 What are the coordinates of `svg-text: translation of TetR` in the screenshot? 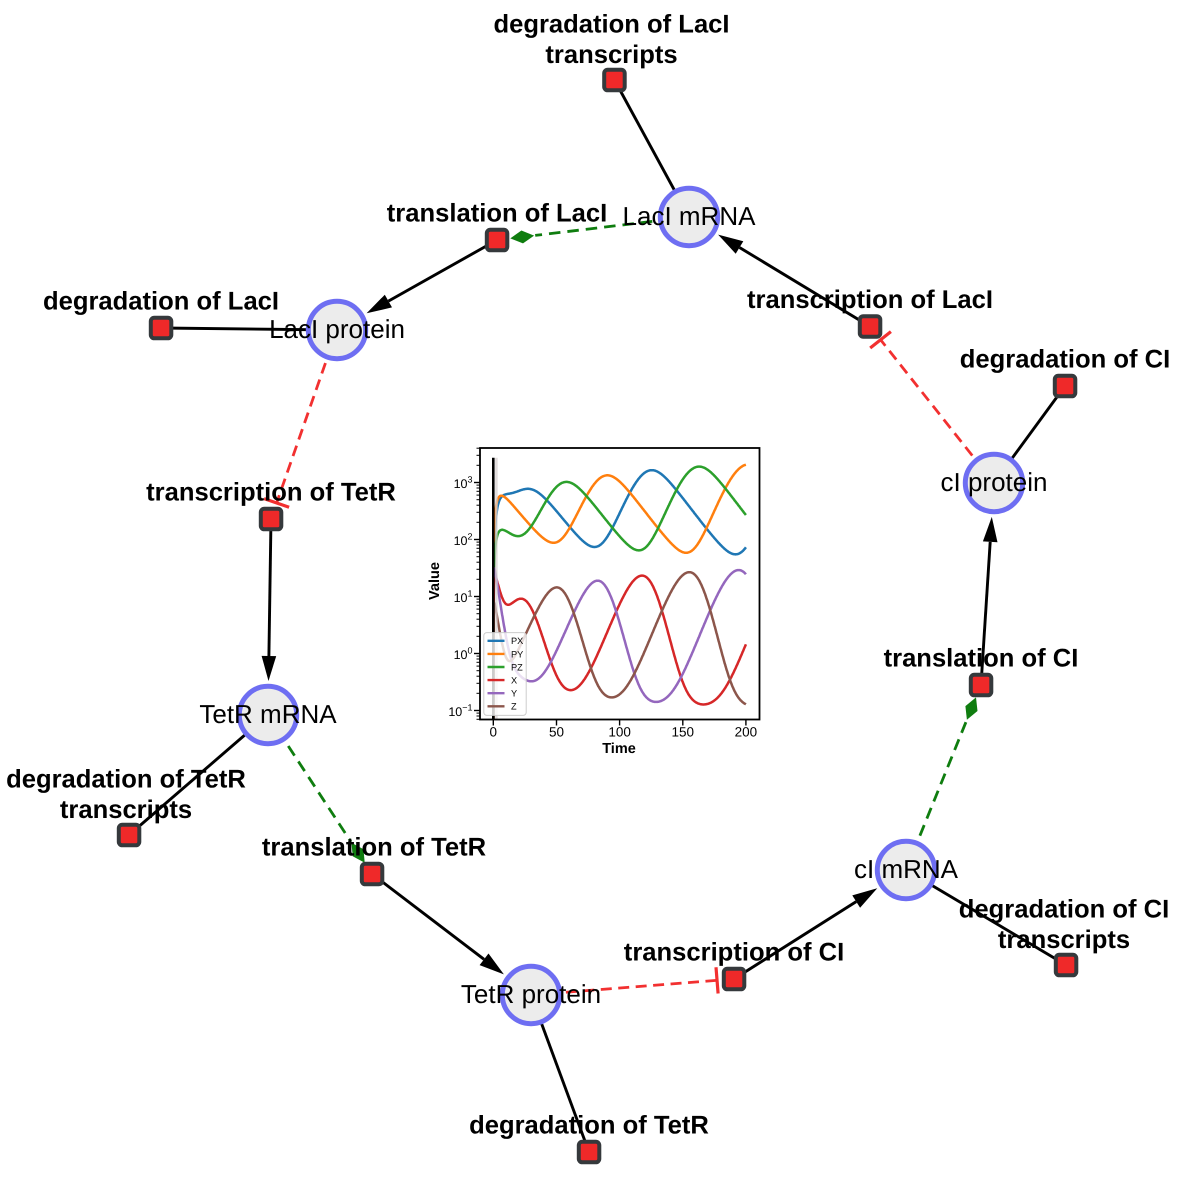 It's located at (374, 848).